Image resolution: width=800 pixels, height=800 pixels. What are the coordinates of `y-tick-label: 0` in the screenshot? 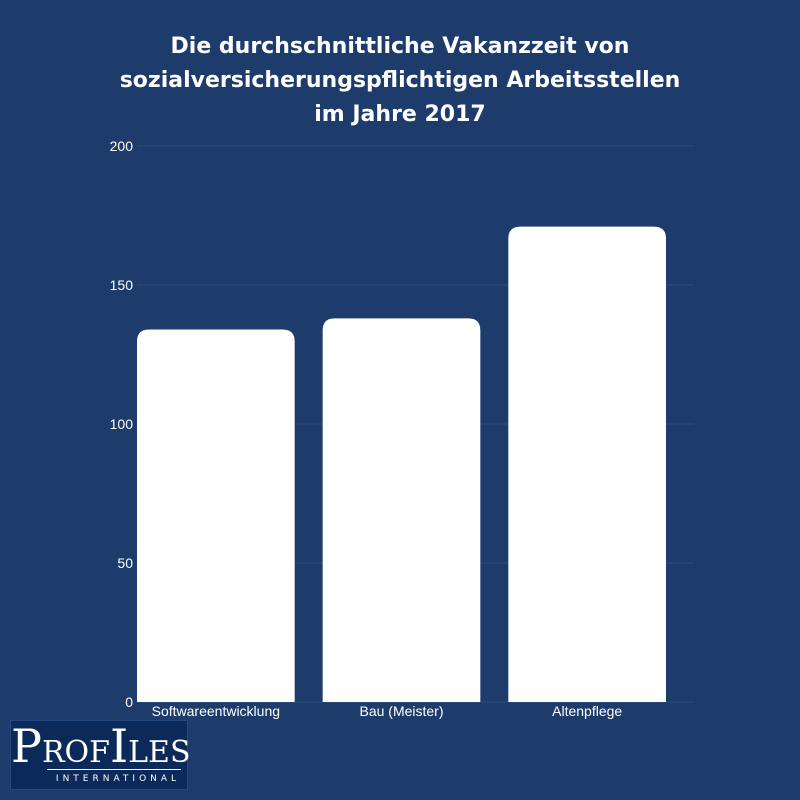 It's located at (129, 702).